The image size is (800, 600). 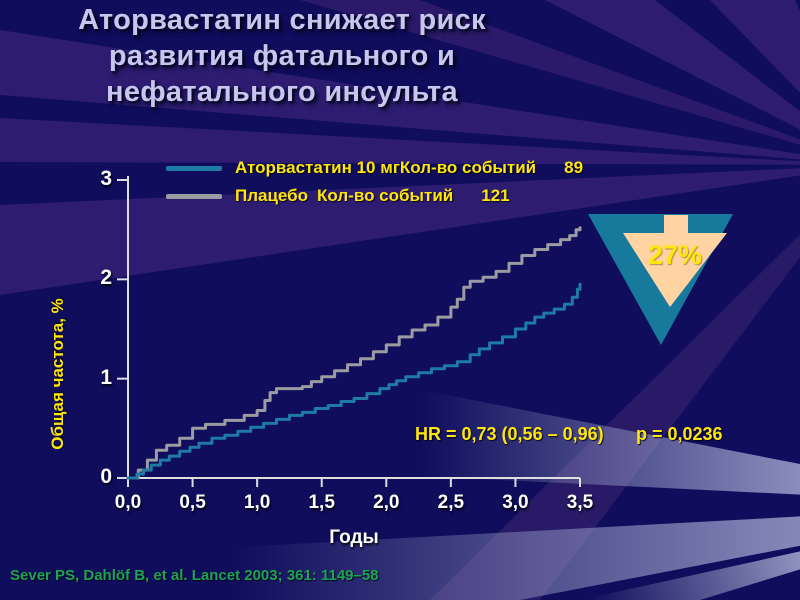 I want to click on legend-row: Аторвастатин 10 мг Кол-во событий 89, so click(x=374, y=168).